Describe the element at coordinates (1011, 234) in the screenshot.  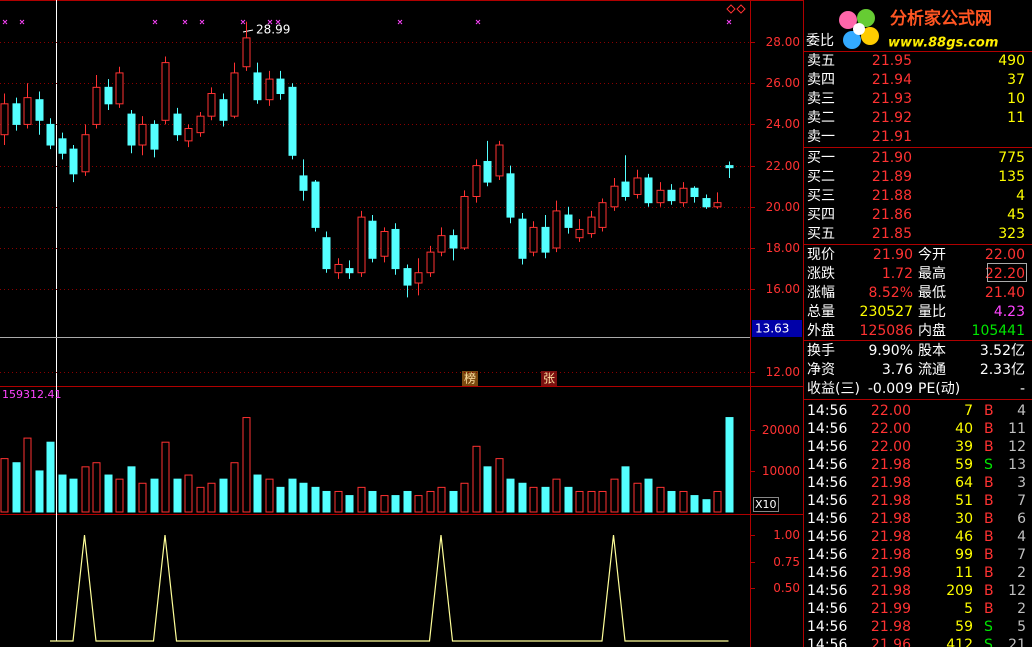
I see `order-volume: 323` at that location.